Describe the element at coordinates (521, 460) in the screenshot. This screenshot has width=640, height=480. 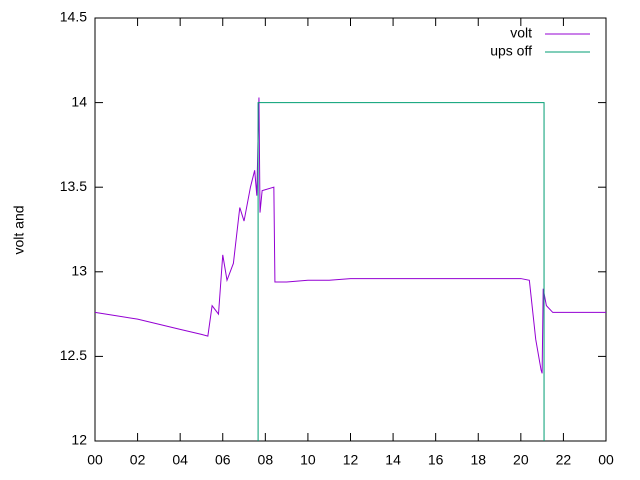
I see `x-tick-label: 20` at that location.